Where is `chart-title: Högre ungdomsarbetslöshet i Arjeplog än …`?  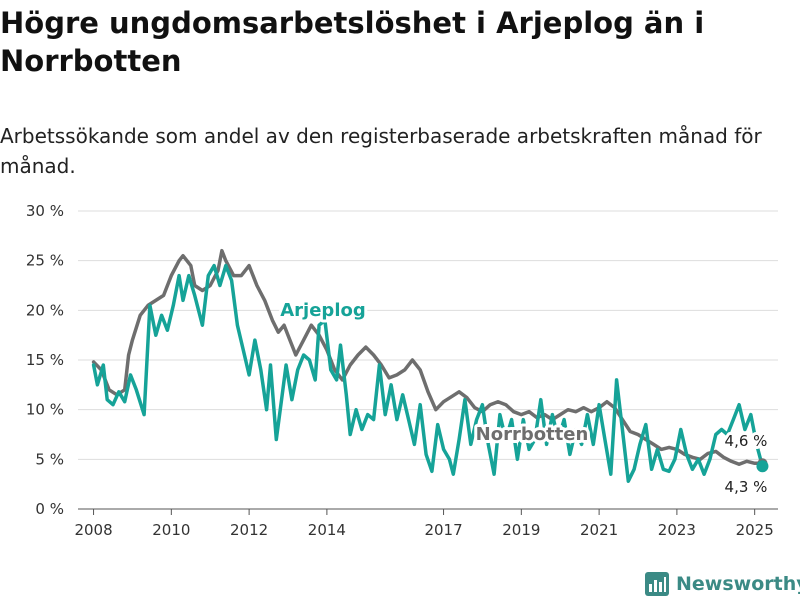 chart-title: Högre ungdomsarbetslöshet i Arjeplog än … is located at coordinates (352, 42).